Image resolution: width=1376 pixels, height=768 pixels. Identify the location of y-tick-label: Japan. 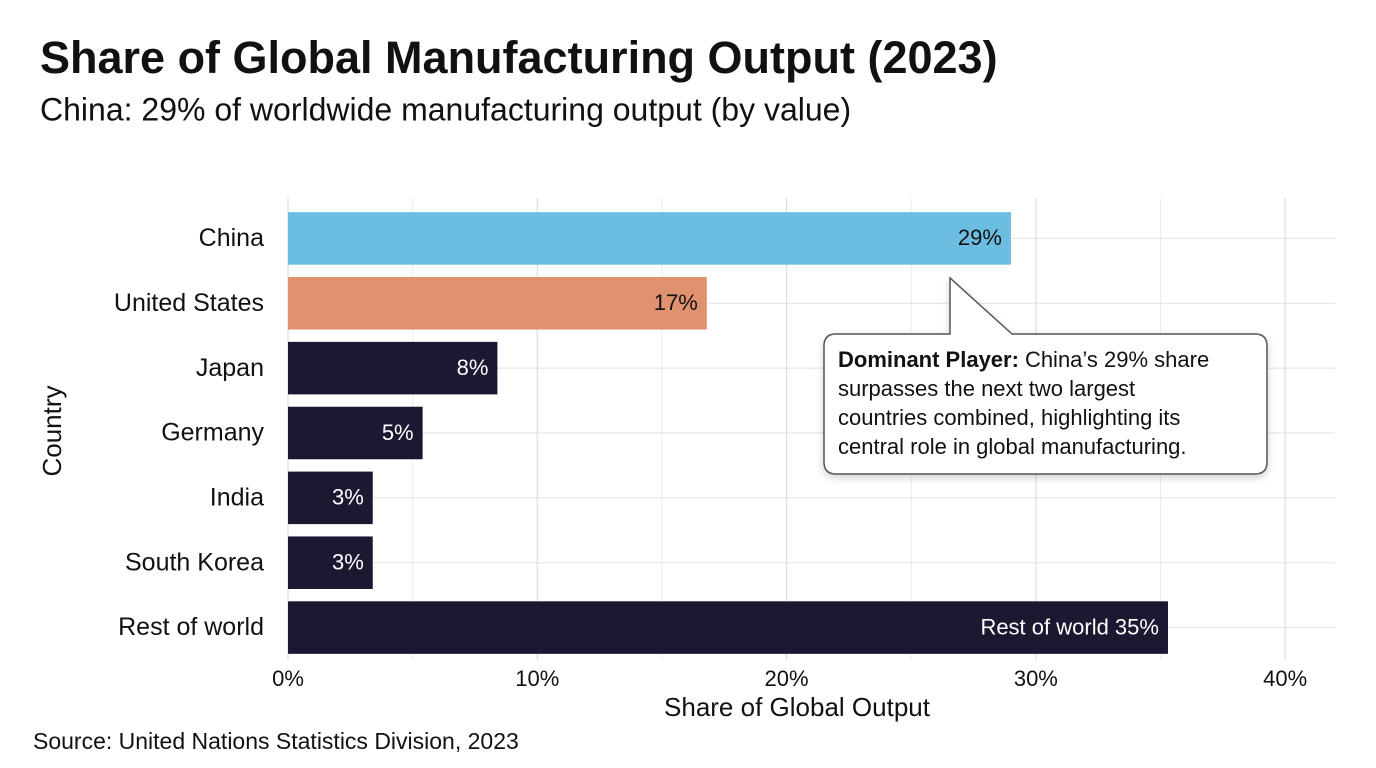
(230, 368).